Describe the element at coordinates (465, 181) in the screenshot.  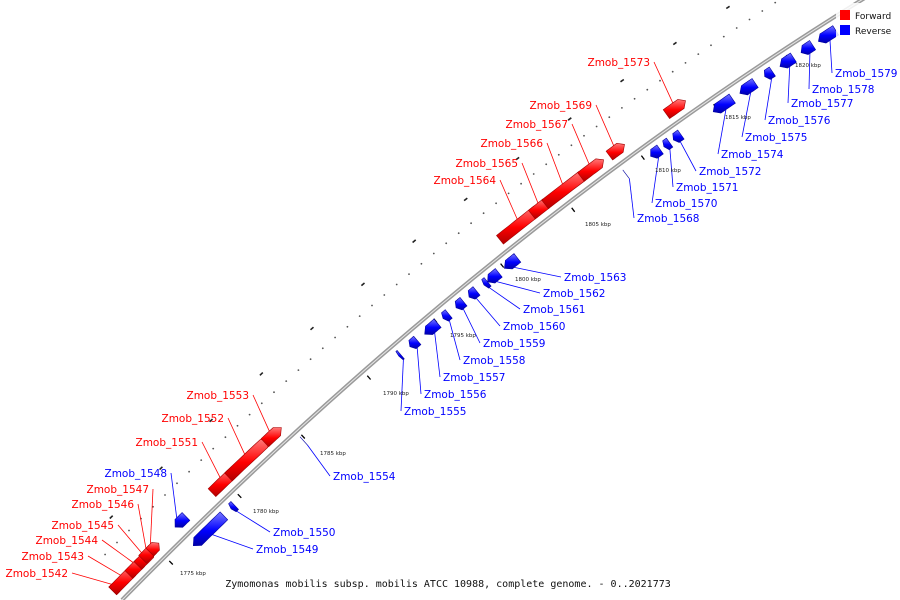
I see `gene-label-zmob-1564: Zmob_1564` at that location.